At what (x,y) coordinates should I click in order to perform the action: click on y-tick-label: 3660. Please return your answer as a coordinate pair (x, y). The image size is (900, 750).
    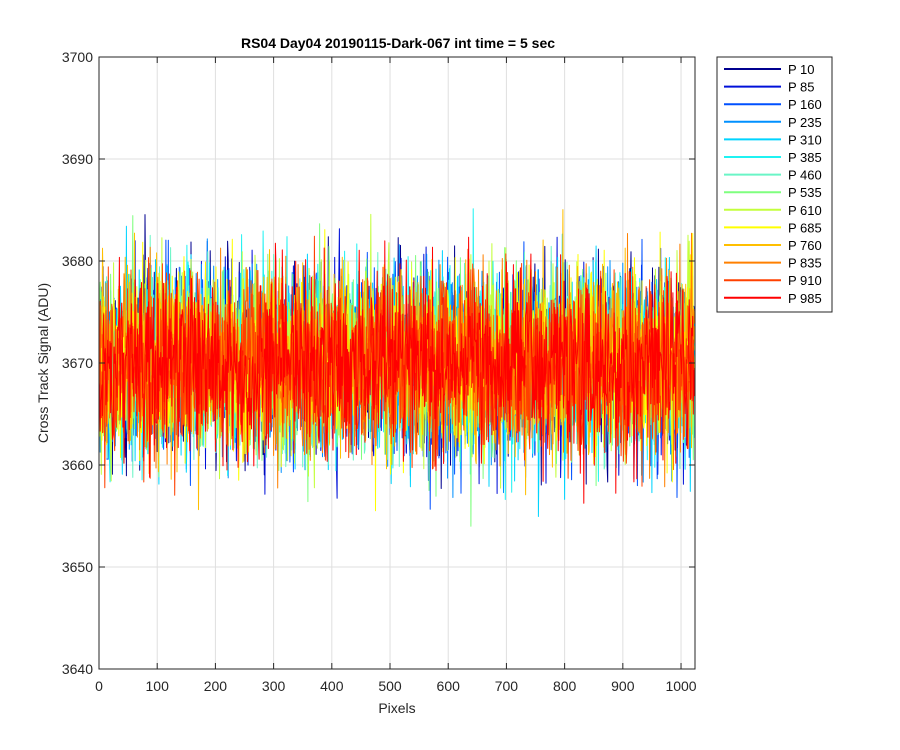
    Looking at the image, I should click on (77, 465).